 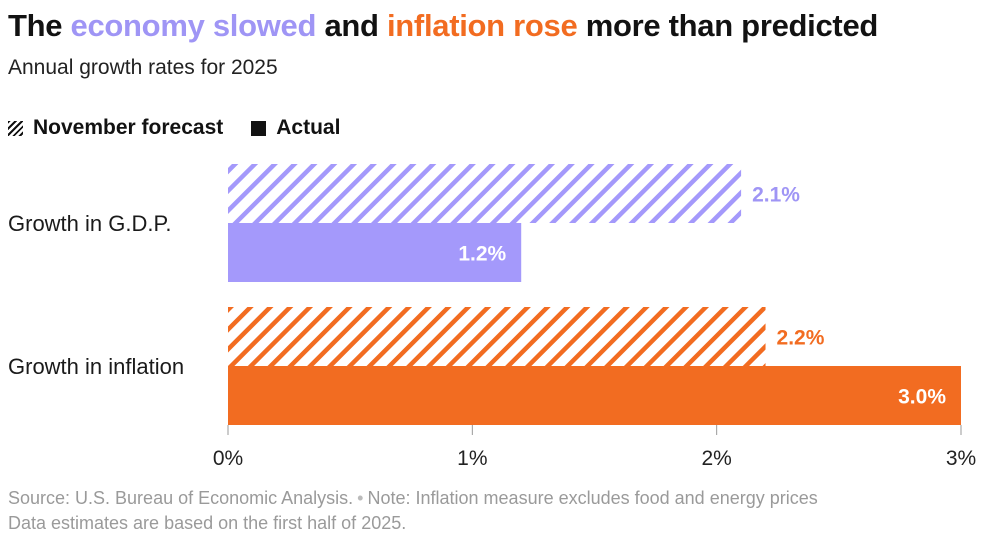 I want to click on data-label-forecast: 2.2%, so click(x=801, y=338).